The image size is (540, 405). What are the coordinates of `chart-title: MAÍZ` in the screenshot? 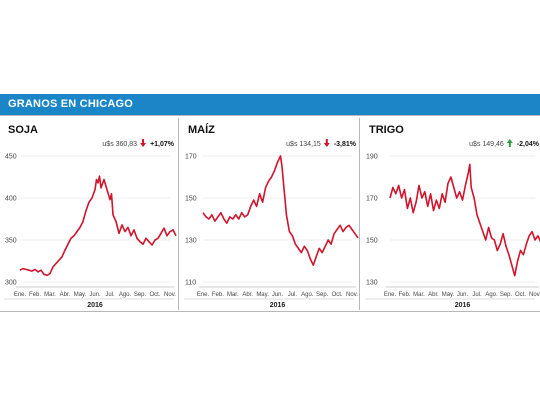 It's located at (201, 129).